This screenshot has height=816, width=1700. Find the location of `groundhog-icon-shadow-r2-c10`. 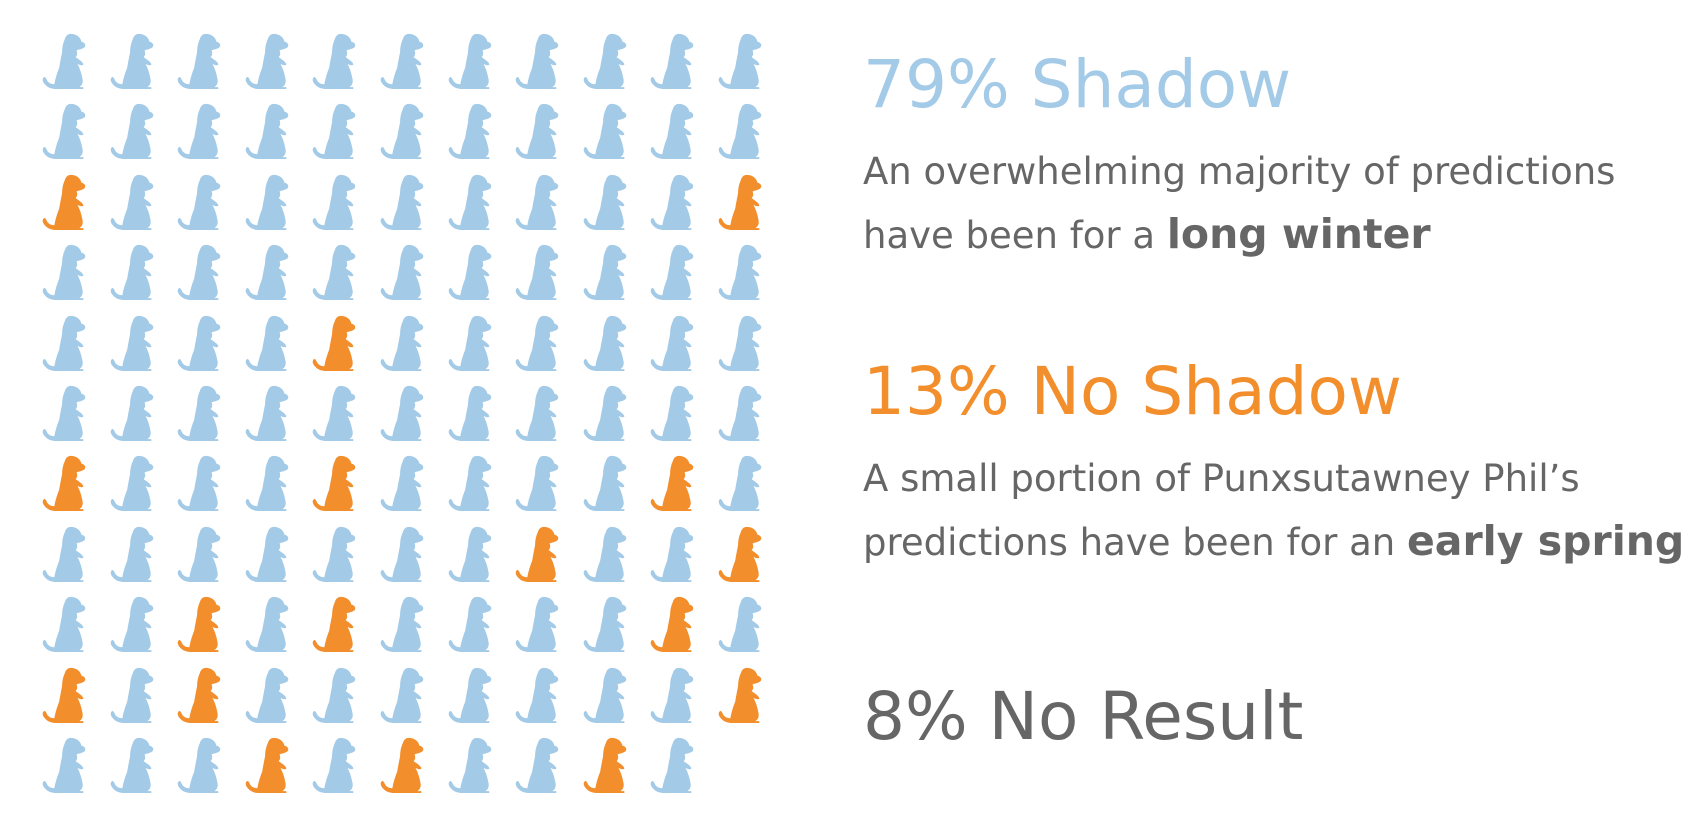

groundhog-icon-shadow-r2-c10 is located at coordinates (672, 132).